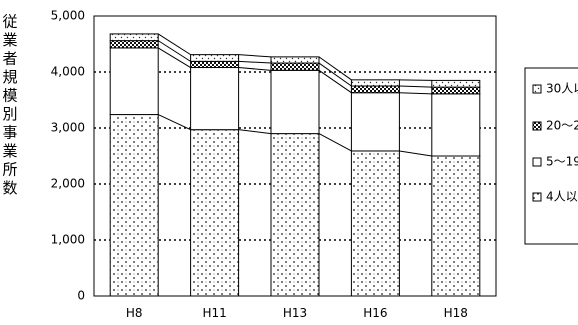  I want to click on y-axis-label-char: 者, so click(9, 59).